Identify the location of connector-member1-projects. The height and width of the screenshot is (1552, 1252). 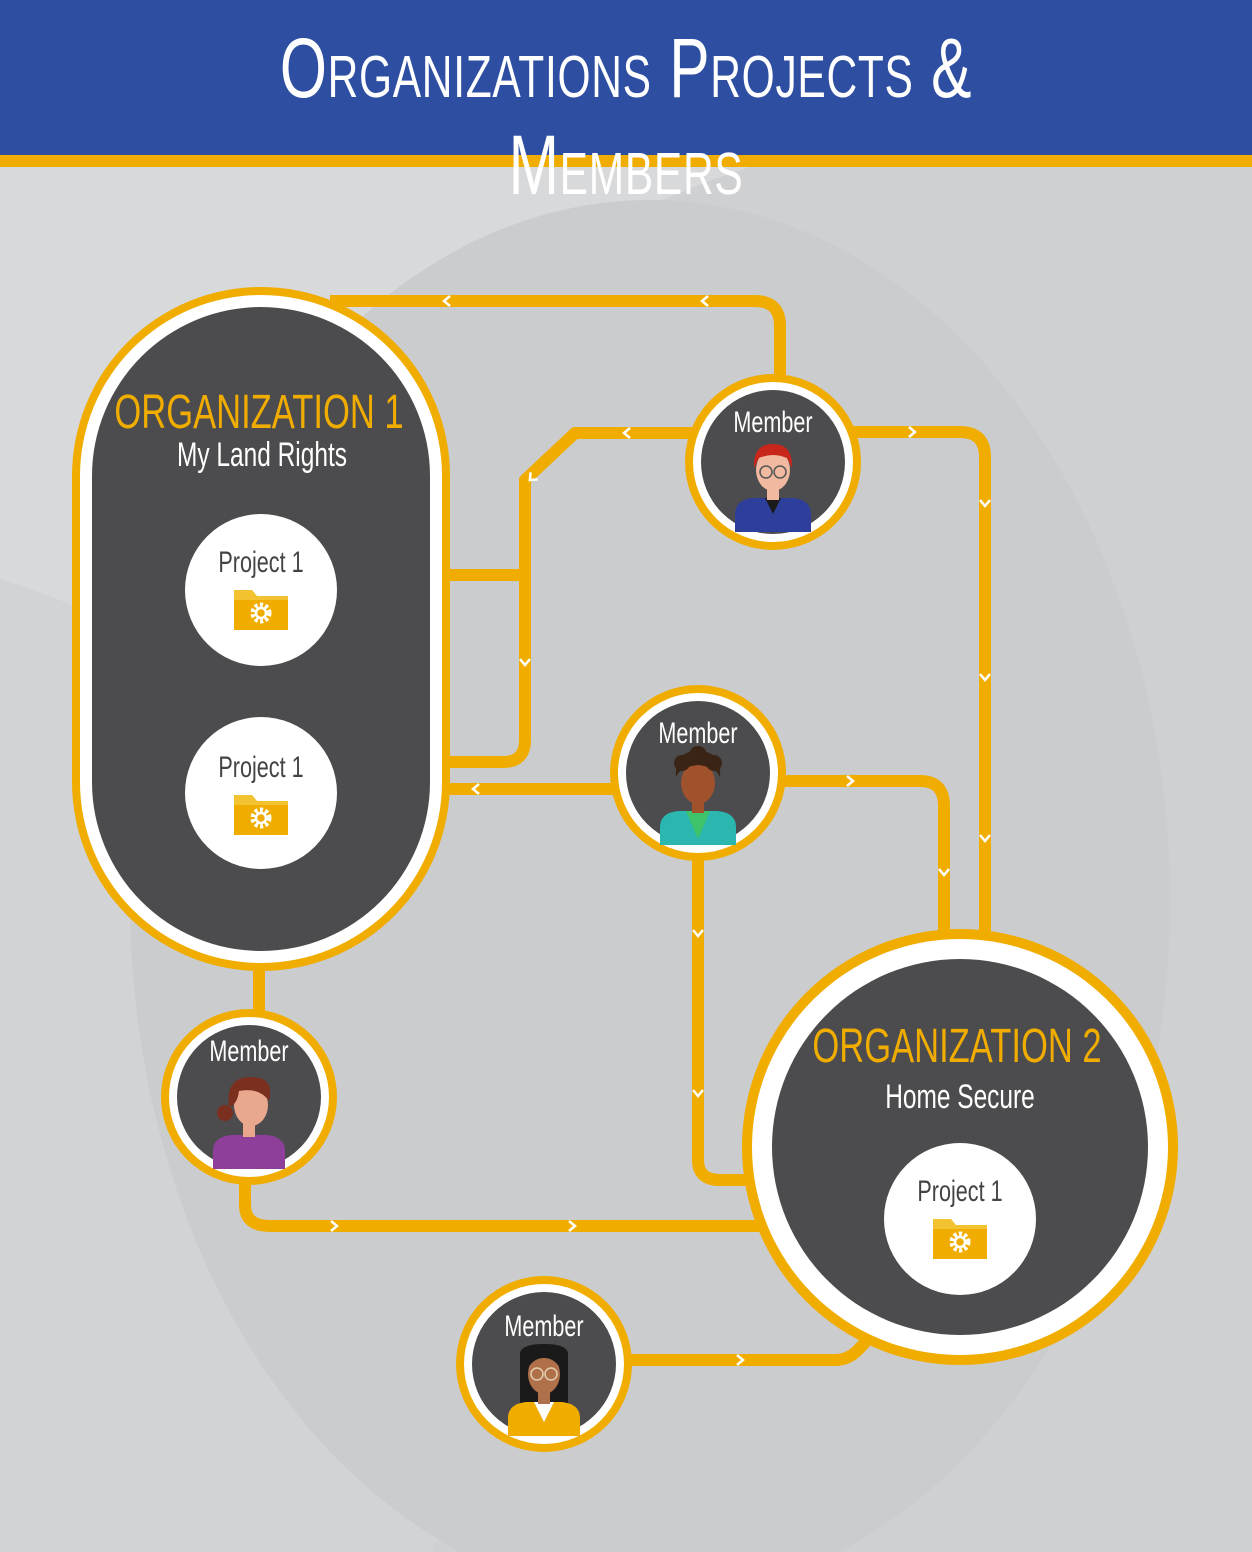
(513, 597).